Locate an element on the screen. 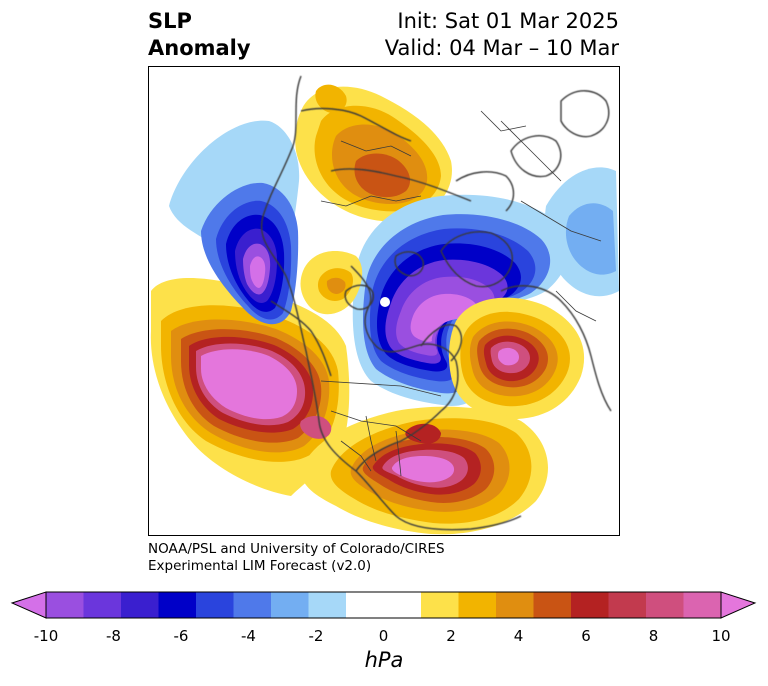 Image resolution: width=768 pixels, height=686 pixels. colorbar-tick-label: -10 is located at coordinates (46, 636).